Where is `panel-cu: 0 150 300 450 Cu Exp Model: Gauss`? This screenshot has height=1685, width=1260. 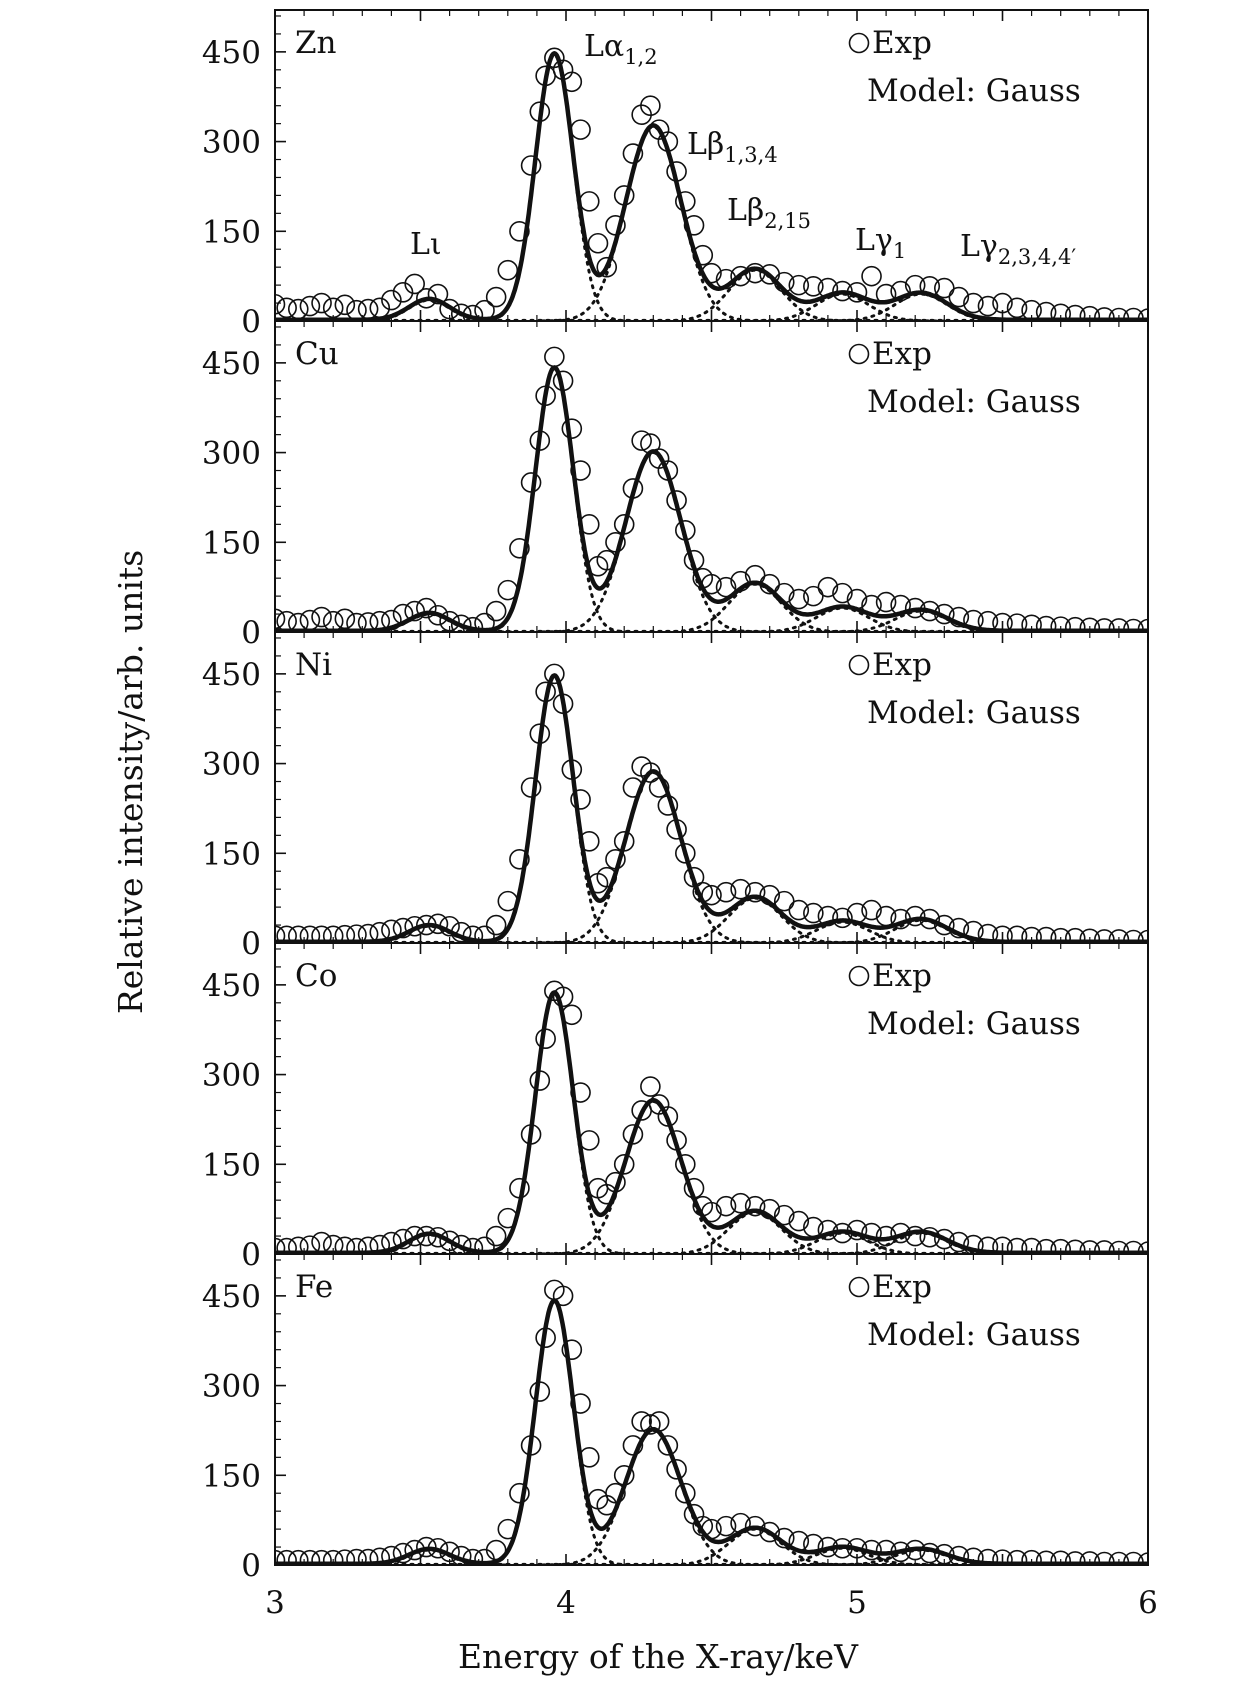 panel-cu: 0 150 300 450 Cu Exp Model: Gauss is located at coordinates (675, 485).